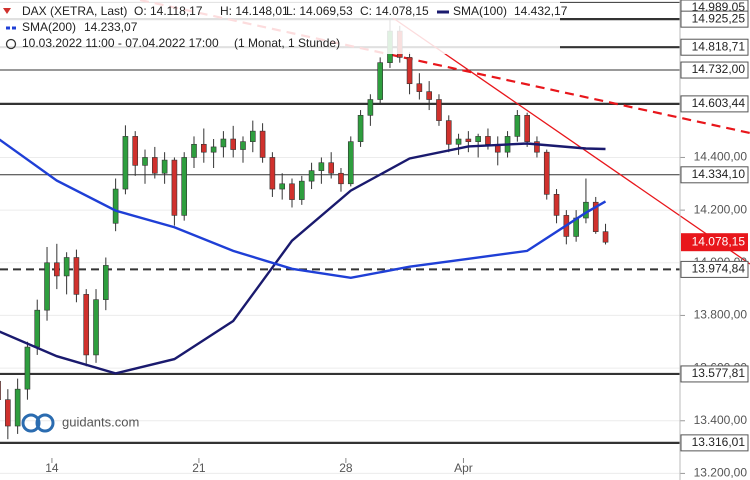 This screenshot has height=480, width=750. I want to click on low: L: 14.069,53, so click(319, 11).